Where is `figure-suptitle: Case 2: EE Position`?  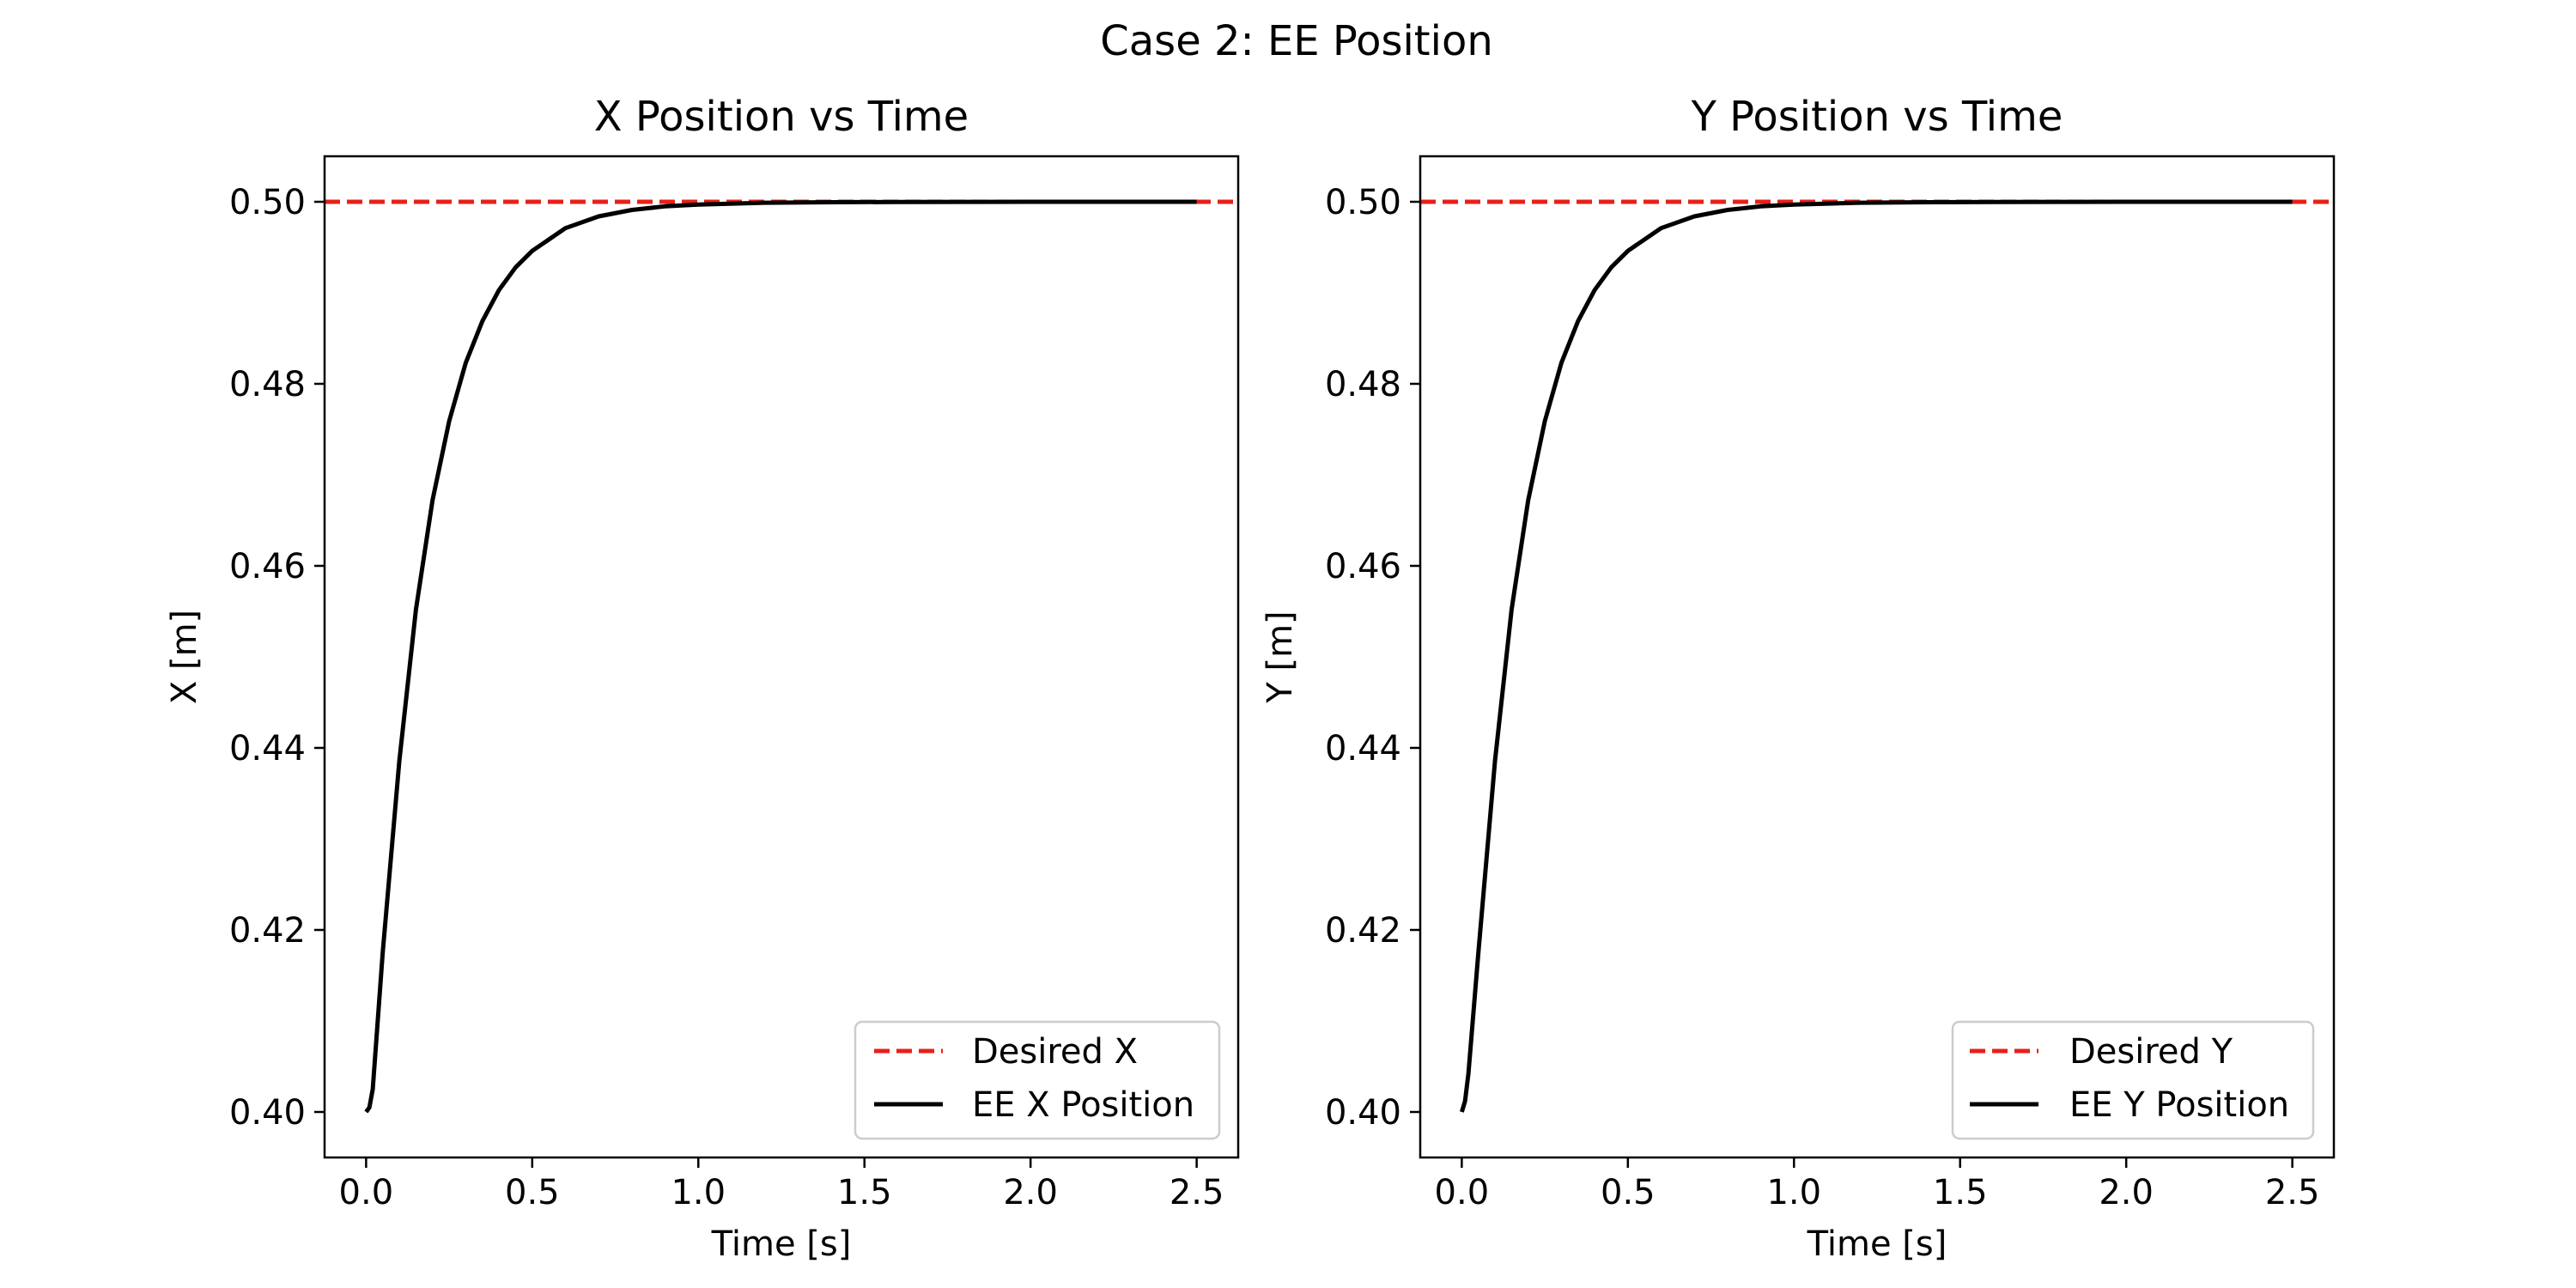 figure-suptitle: Case 2: EE Position is located at coordinates (1297, 41).